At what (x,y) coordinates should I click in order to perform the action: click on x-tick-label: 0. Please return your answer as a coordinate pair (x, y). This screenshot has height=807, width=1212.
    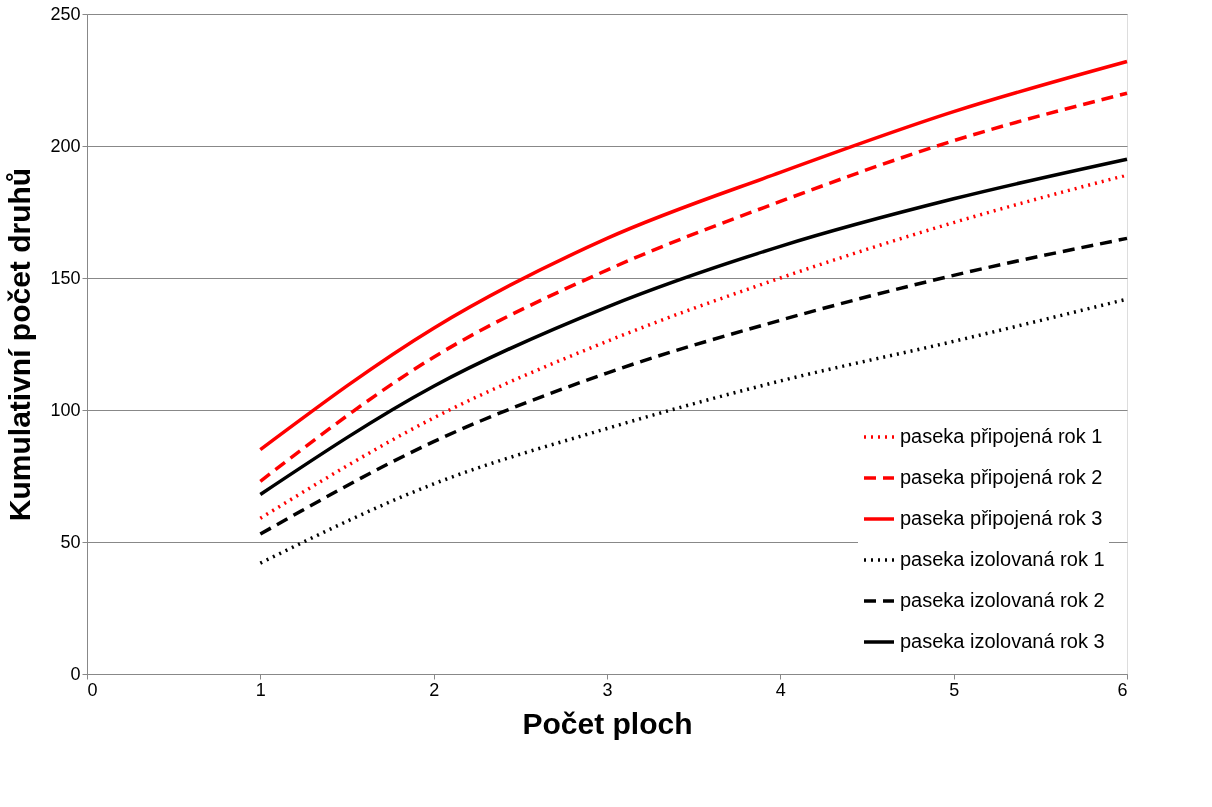
    Looking at the image, I should click on (92, 689).